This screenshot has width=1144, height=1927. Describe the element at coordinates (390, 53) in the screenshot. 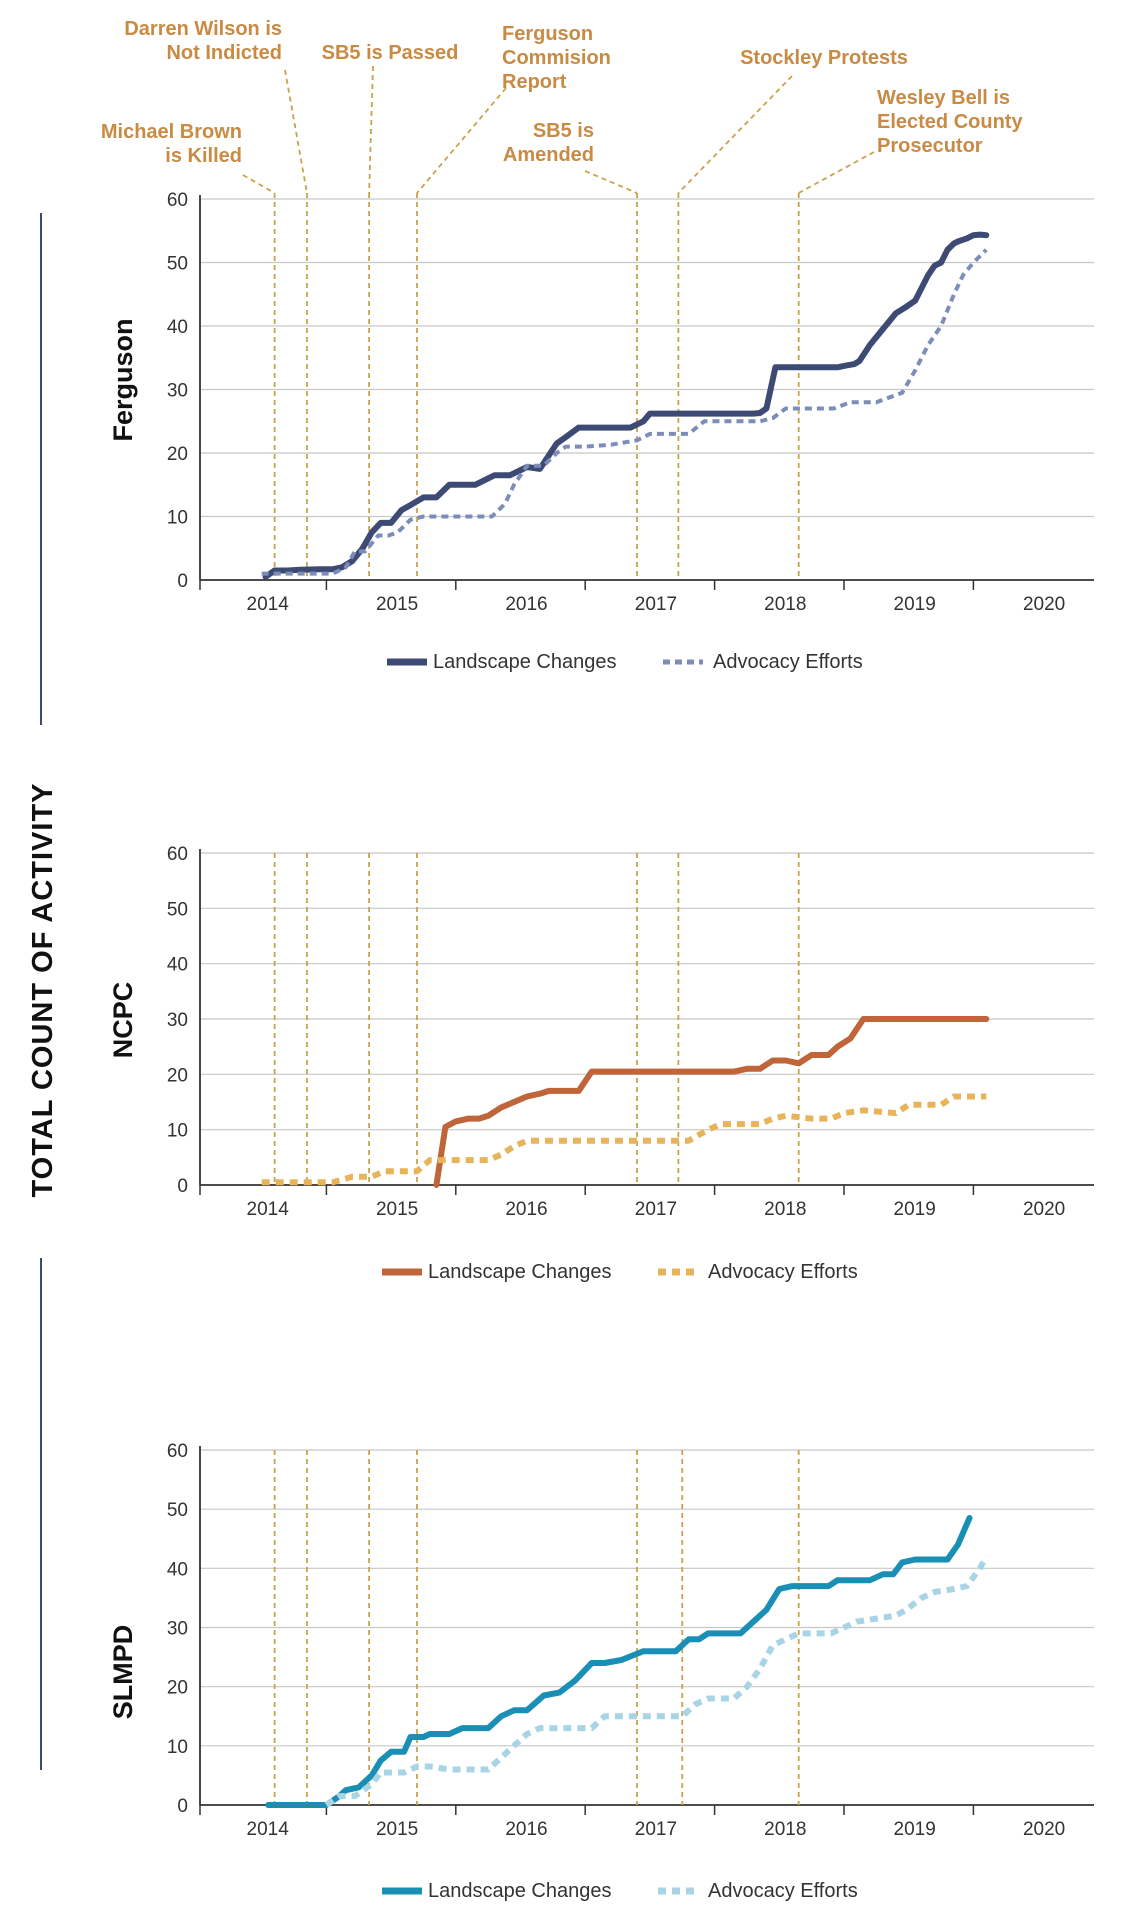

I see `event-label: SB5 is Passed` at that location.